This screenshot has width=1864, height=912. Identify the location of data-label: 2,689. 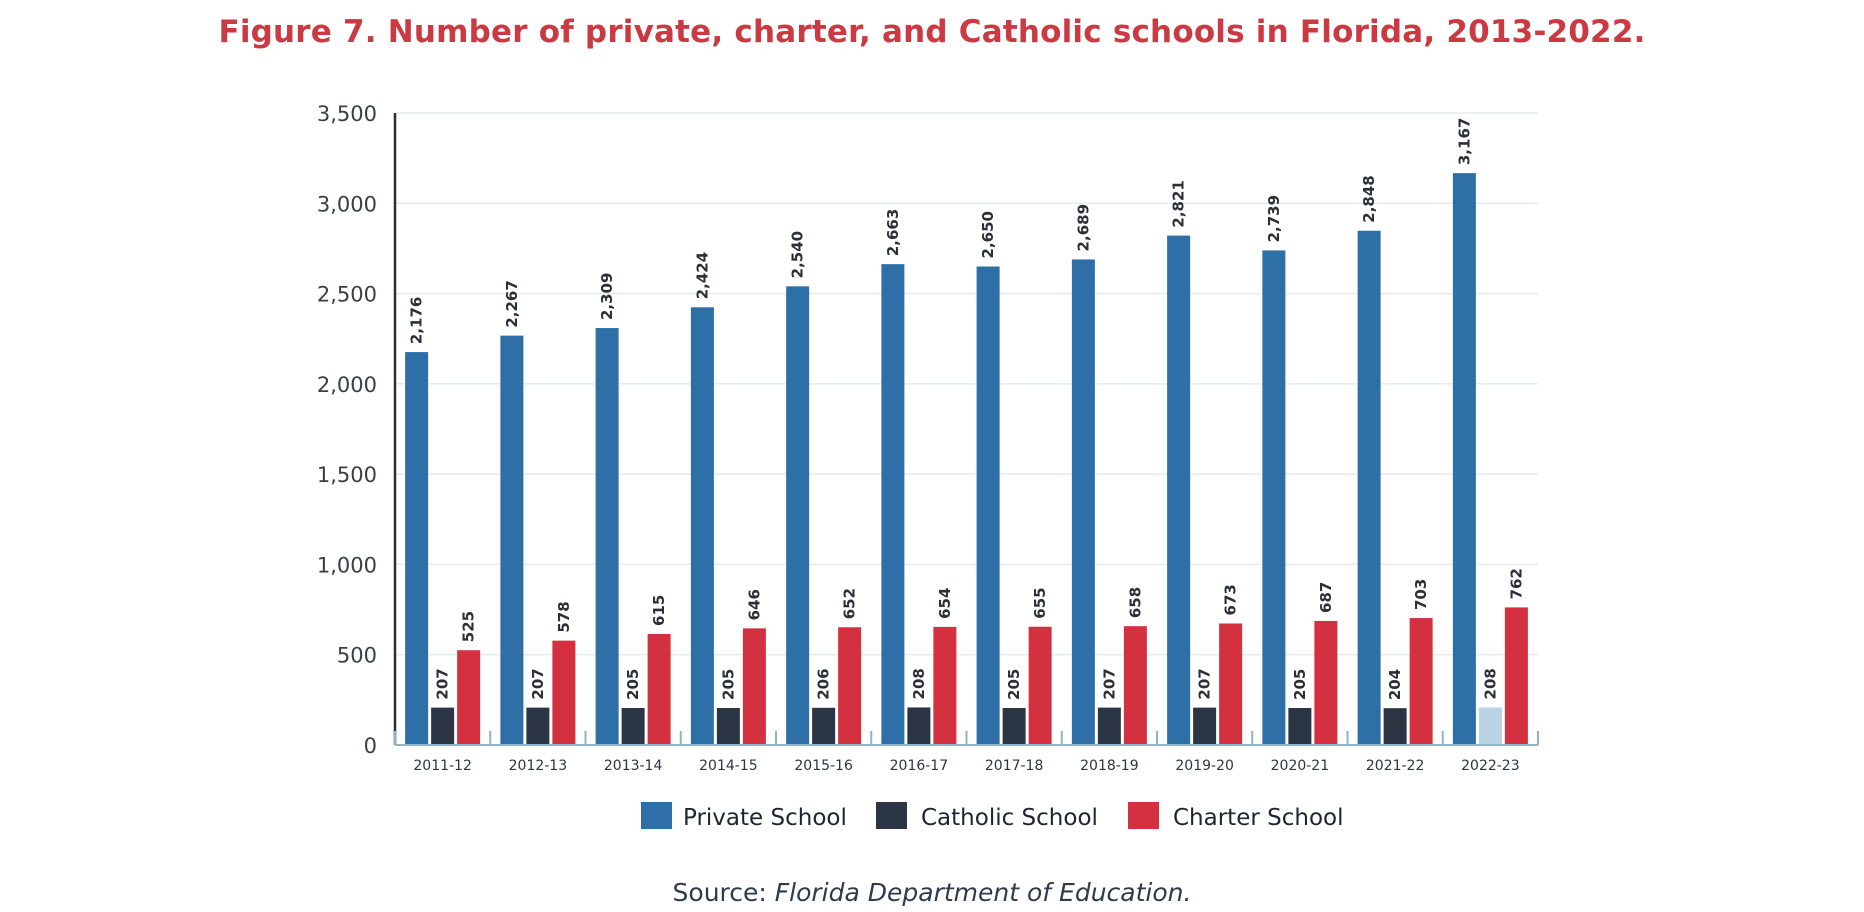
(1083, 227).